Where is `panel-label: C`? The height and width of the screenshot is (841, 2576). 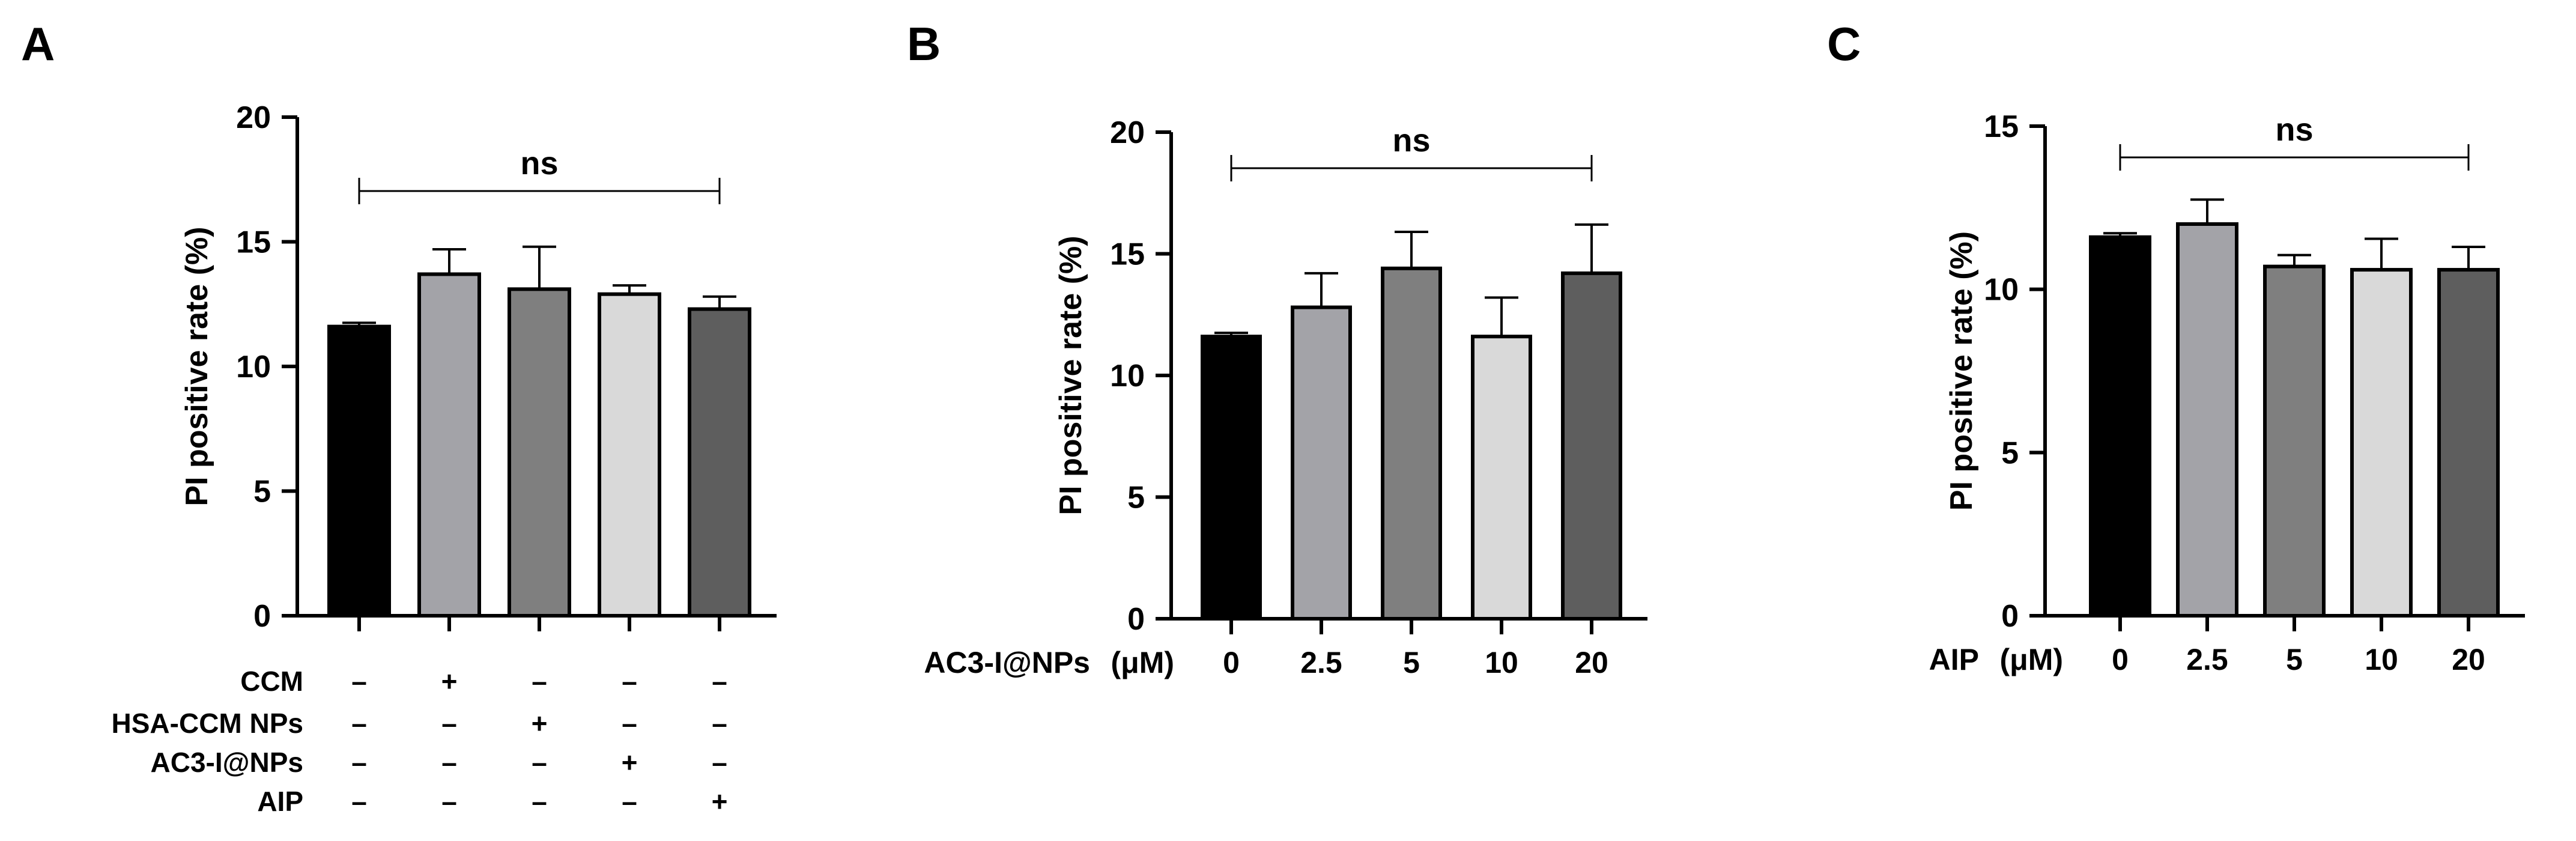 panel-label: C is located at coordinates (1844, 44).